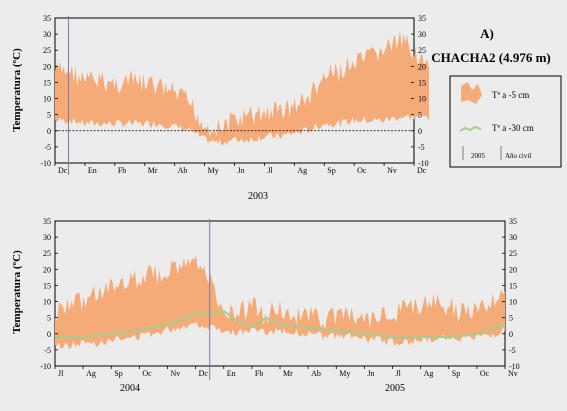 The height and width of the screenshot is (411, 567). Describe the element at coordinates (92, 170) in the screenshot. I see `top-month-label-1: En` at that location.